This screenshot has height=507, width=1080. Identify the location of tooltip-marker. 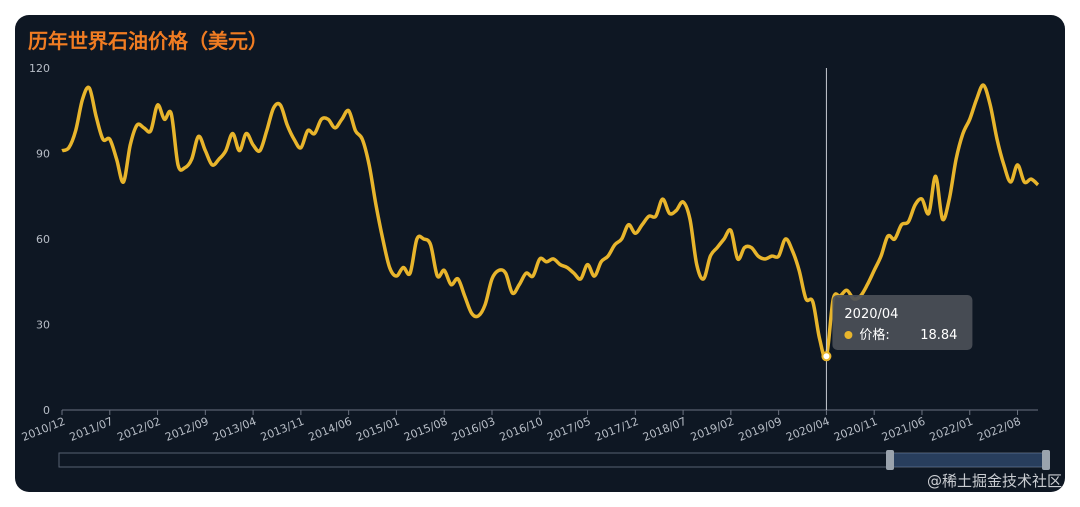
(848, 335).